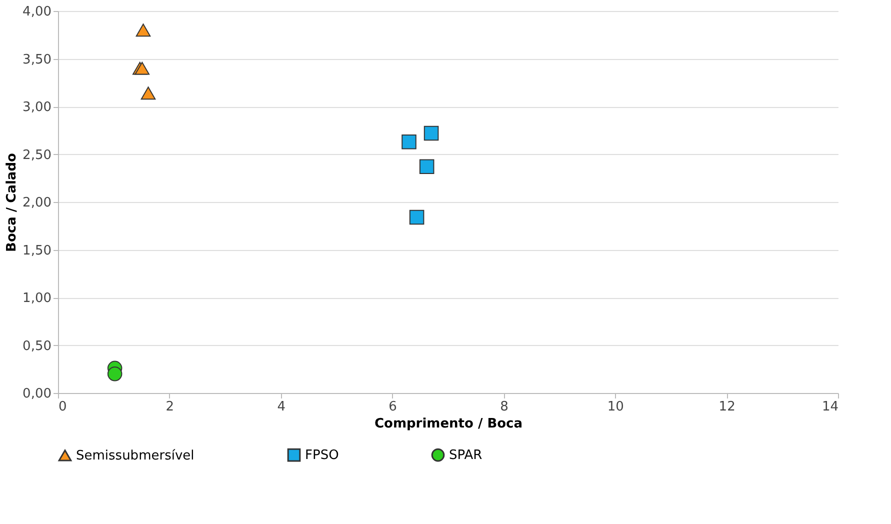 Image resolution: width=891 pixels, height=524 pixels. Describe the element at coordinates (281, 407) in the screenshot. I see `x-tick-label: 4` at that location.